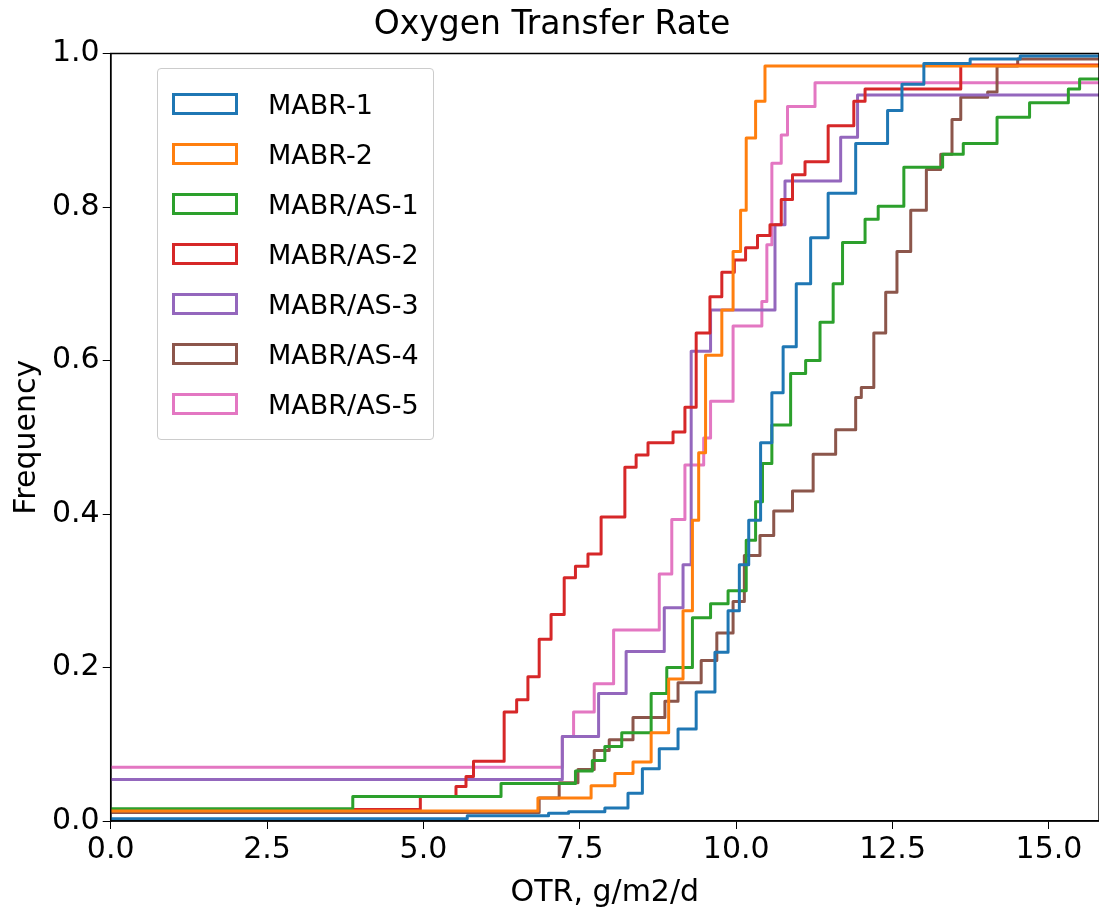 This screenshot has width=1099, height=915. What do you see at coordinates (75, 51) in the screenshot?
I see `y-tick-label: 1.0` at bounding box center [75, 51].